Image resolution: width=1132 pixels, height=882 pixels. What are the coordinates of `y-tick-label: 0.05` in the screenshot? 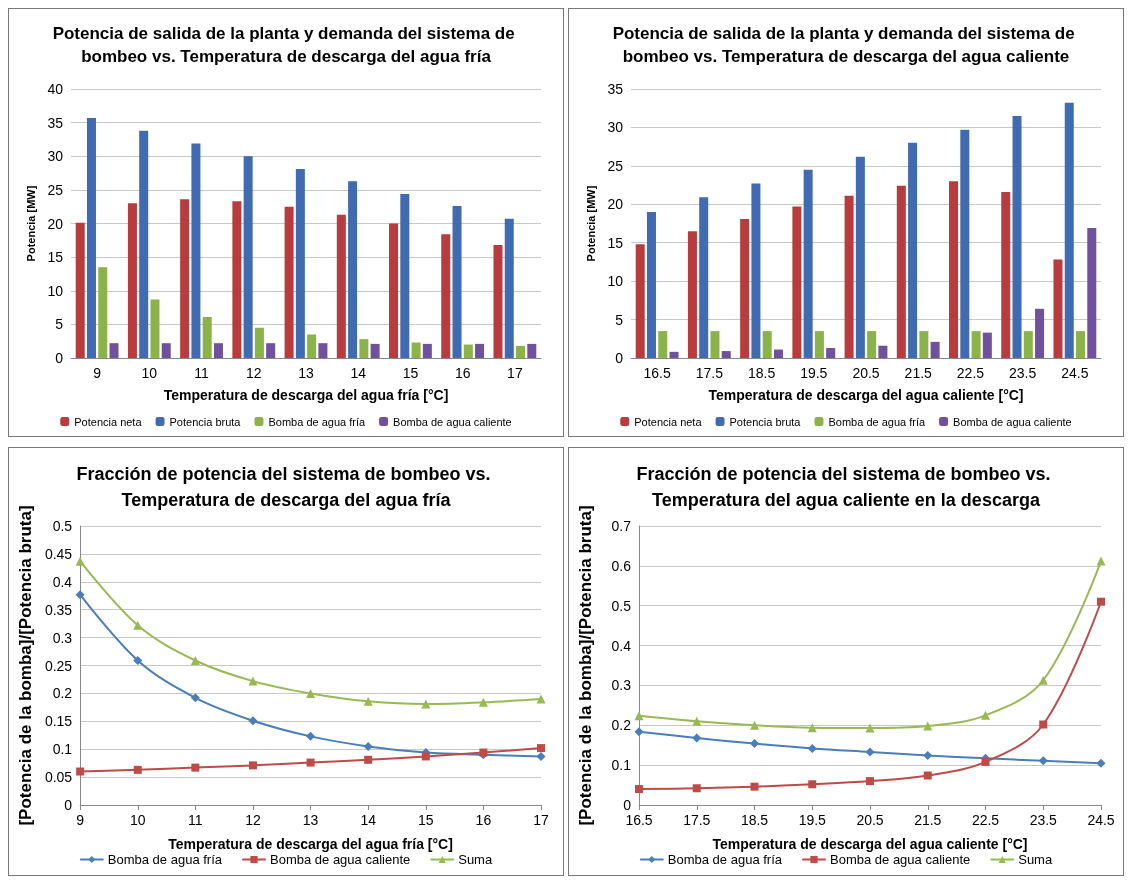 It's located at (58, 777).